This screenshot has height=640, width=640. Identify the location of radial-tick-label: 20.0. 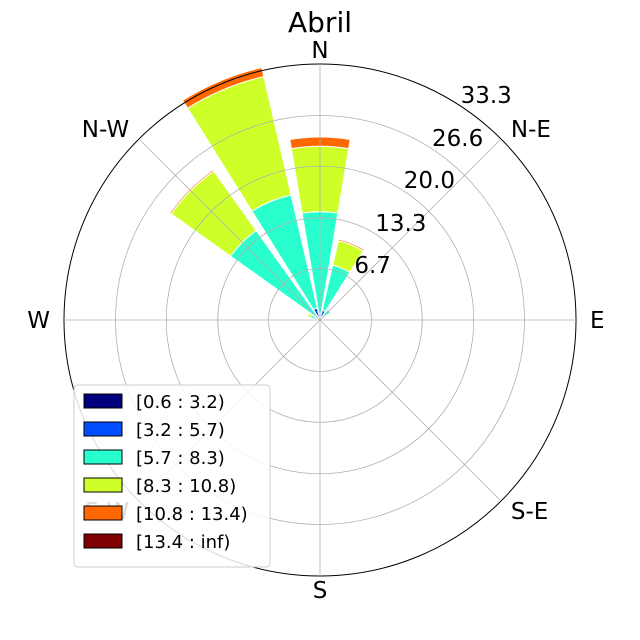
(429, 181).